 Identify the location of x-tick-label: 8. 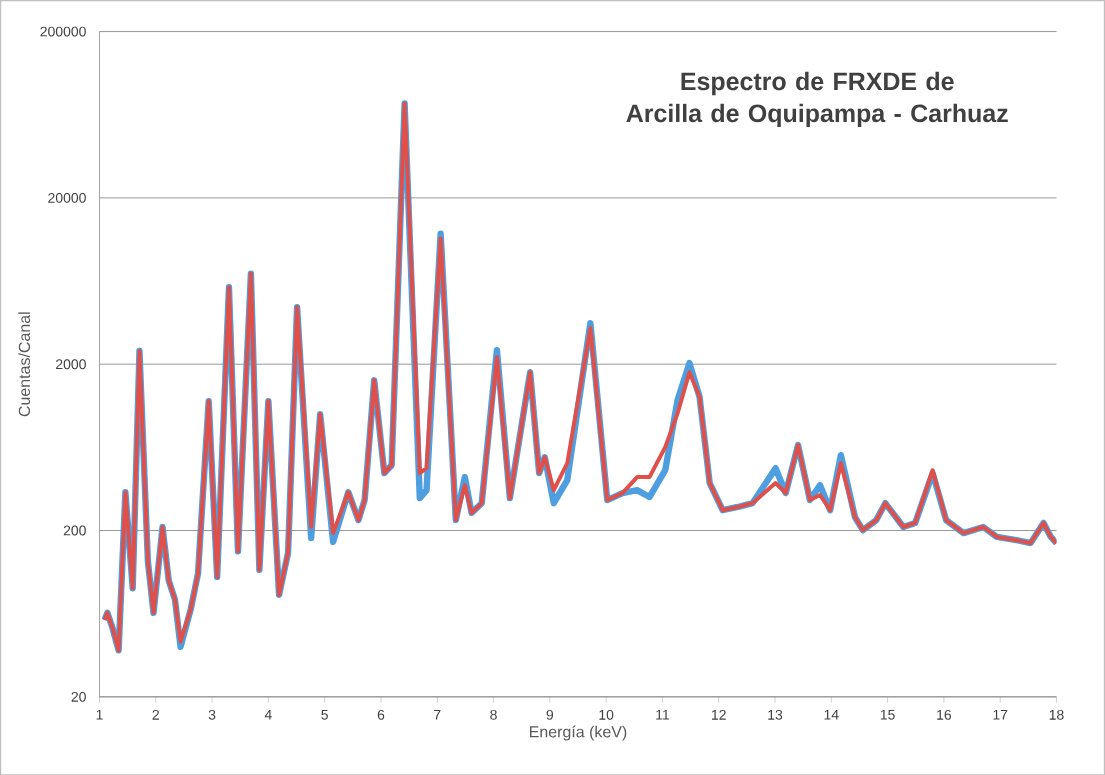
(493, 714).